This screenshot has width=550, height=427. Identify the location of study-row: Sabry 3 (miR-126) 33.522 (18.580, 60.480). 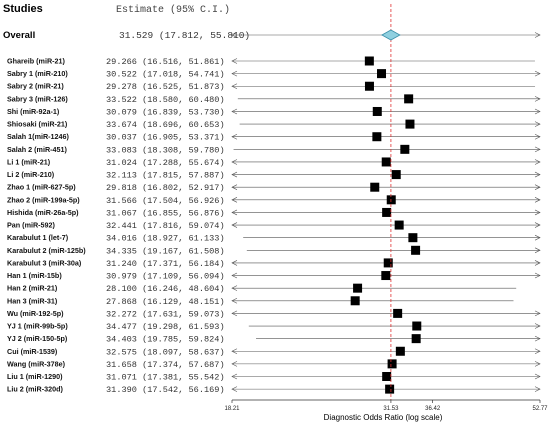
(274, 99).